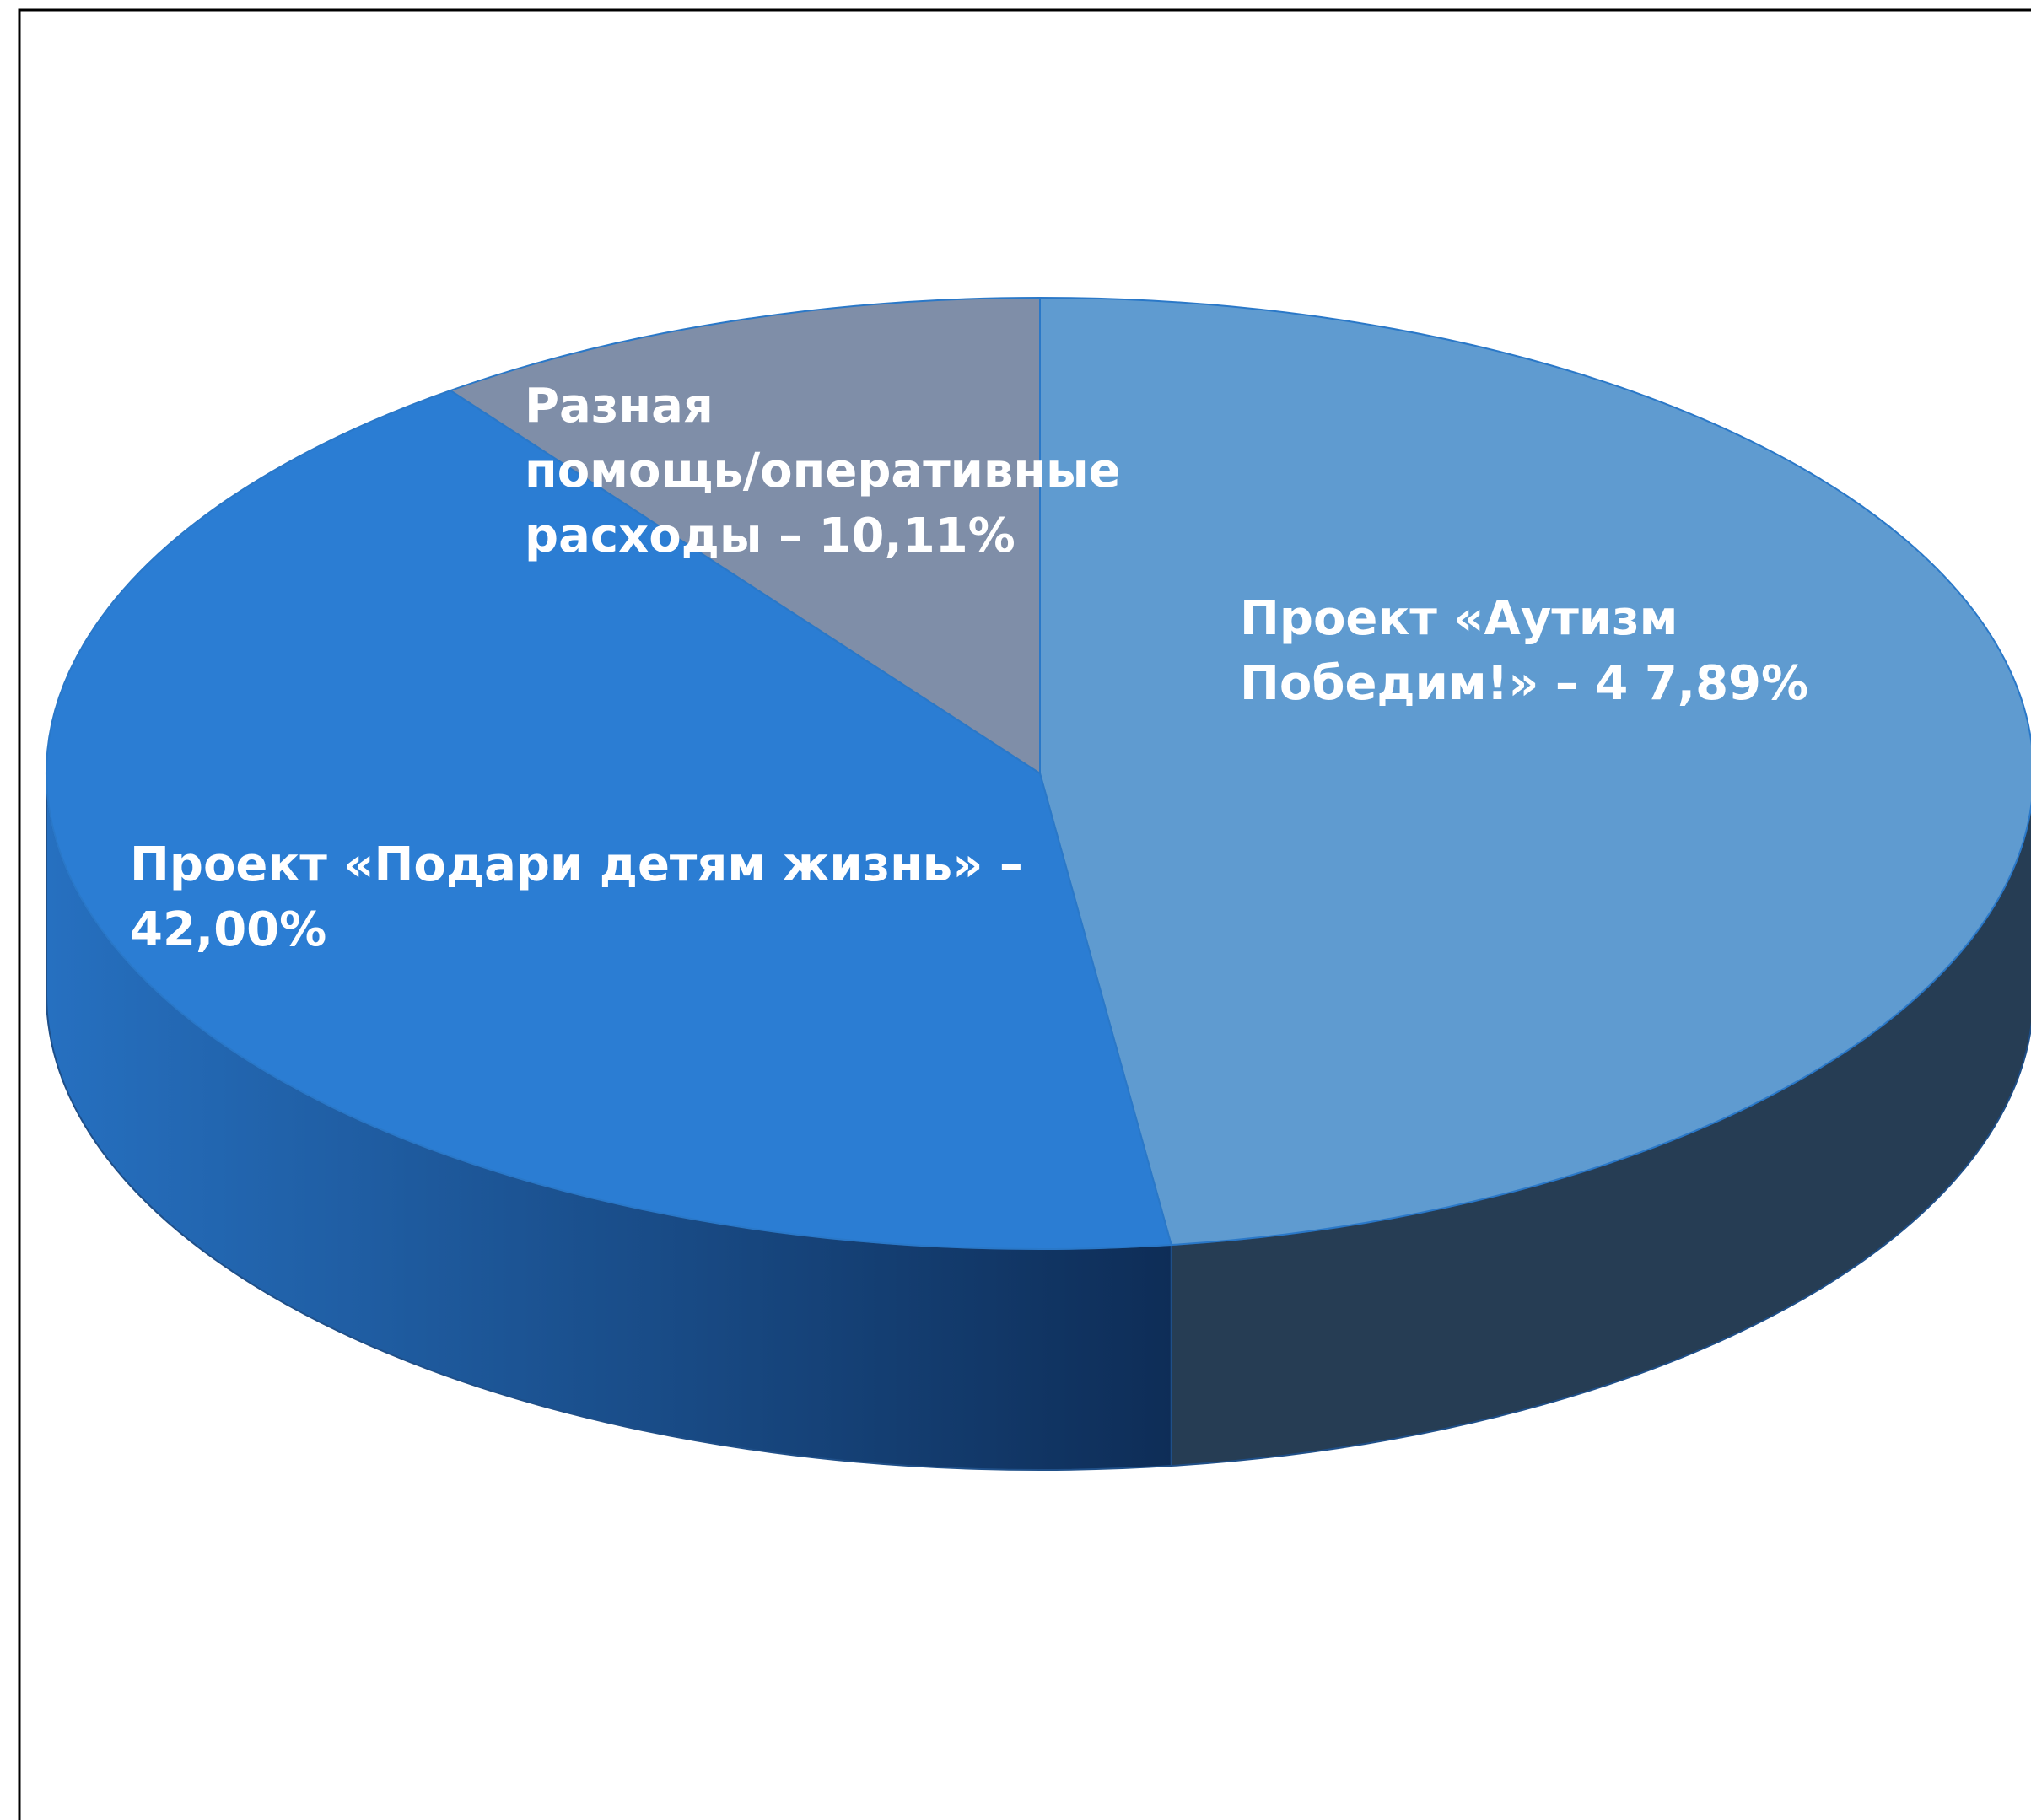  Describe the element at coordinates (823, 471) in the screenshot. I see `data-label: помощь/оперативные` at that location.